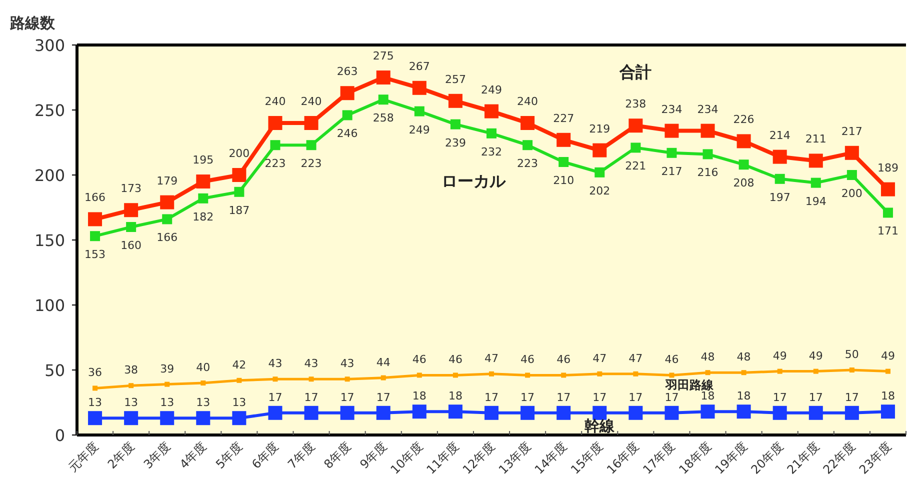 The width and height of the screenshot is (910, 482). Describe the element at coordinates (167, 237) in the screenshot. I see `data-label: 166` at that location.